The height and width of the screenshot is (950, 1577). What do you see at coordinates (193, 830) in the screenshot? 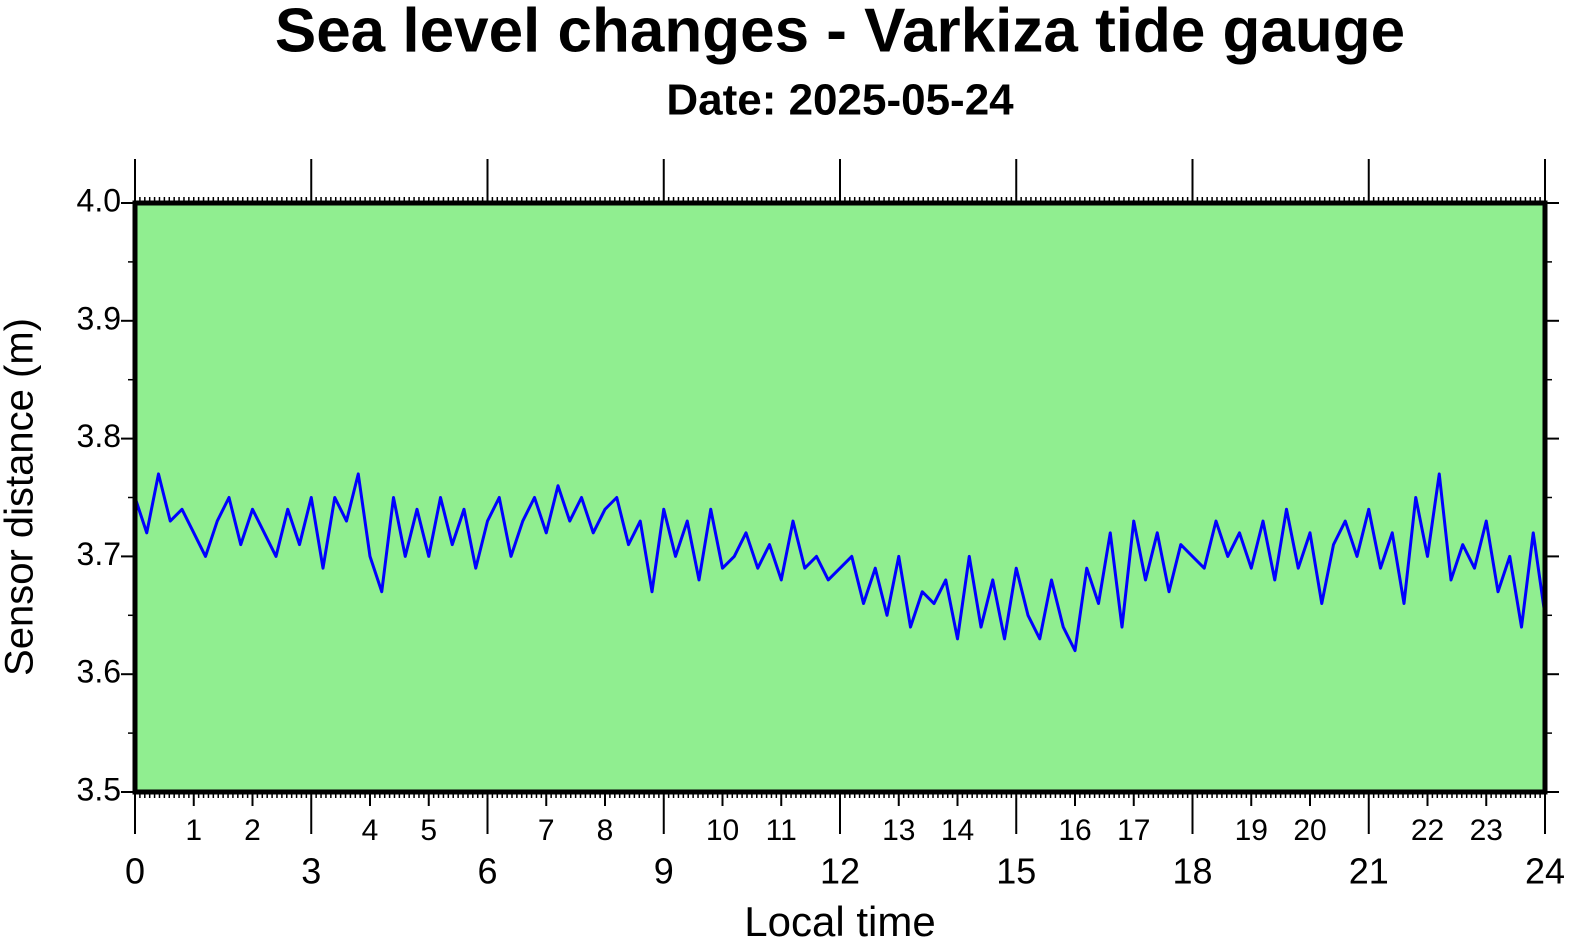
I see `x-minor-tick-label: 1` at bounding box center [193, 830].